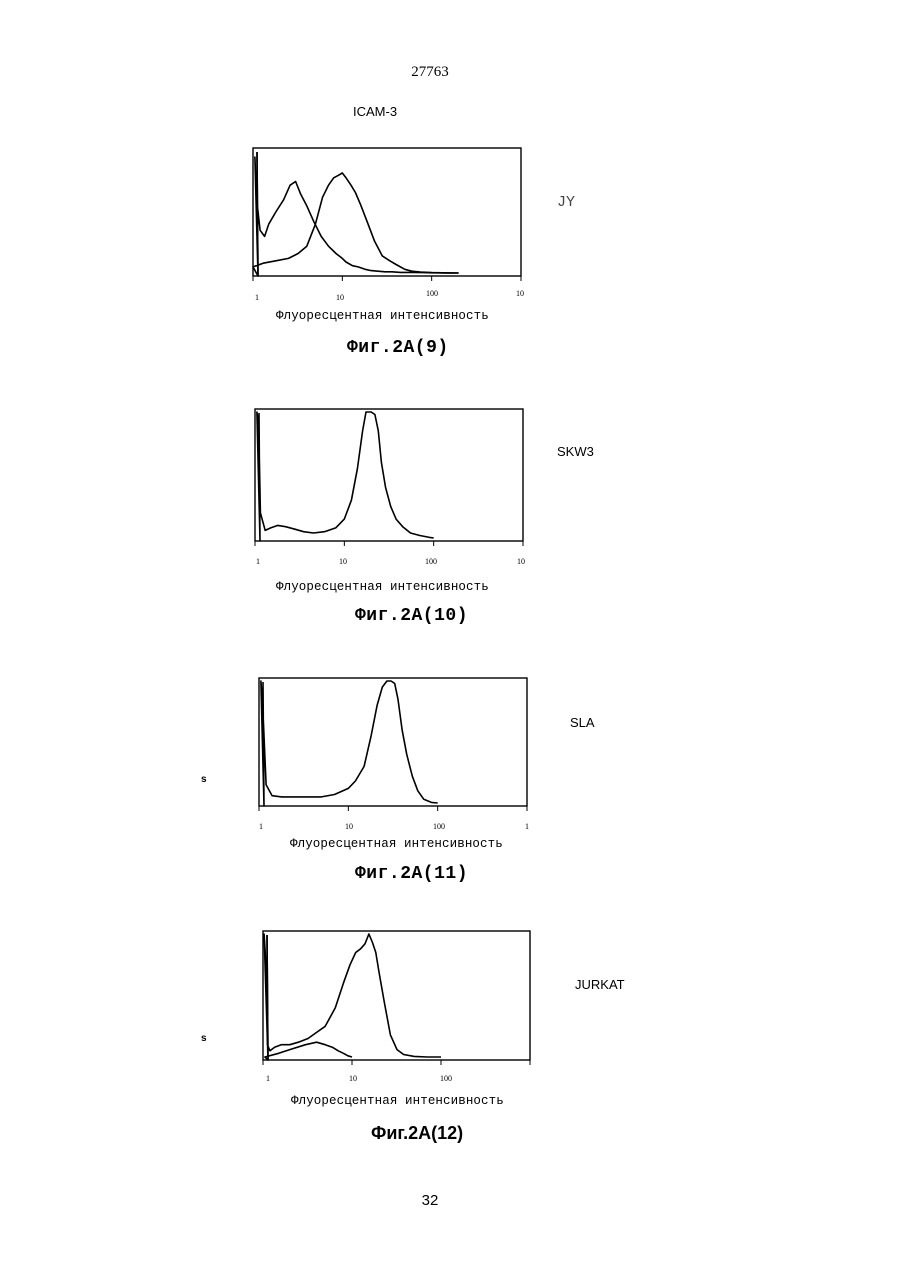 The width and height of the screenshot is (900, 1273). What do you see at coordinates (417, 1133) in the screenshot?
I see `figure-caption-12: Фиг.2A(12)` at bounding box center [417, 1133].